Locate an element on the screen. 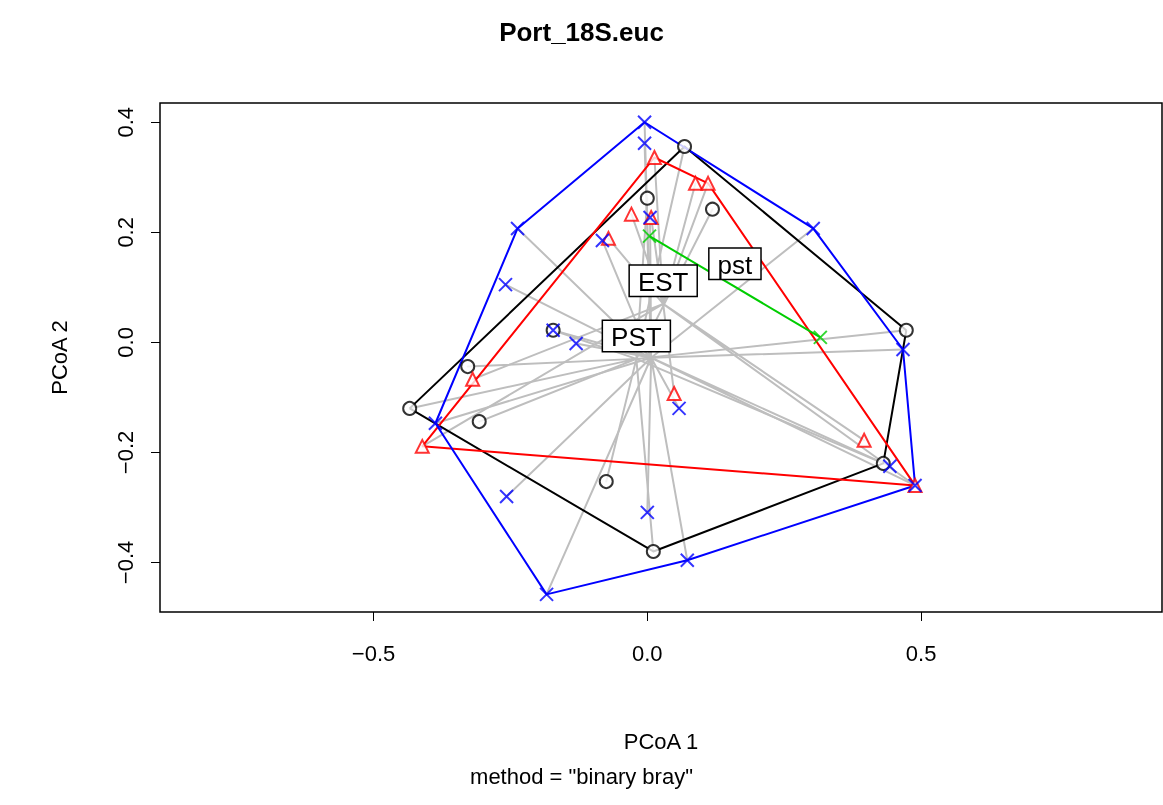 The height and width of the screenshot is (805, 1163). x-axis-title: PCoA 1 is located at coordinates (661, 741).